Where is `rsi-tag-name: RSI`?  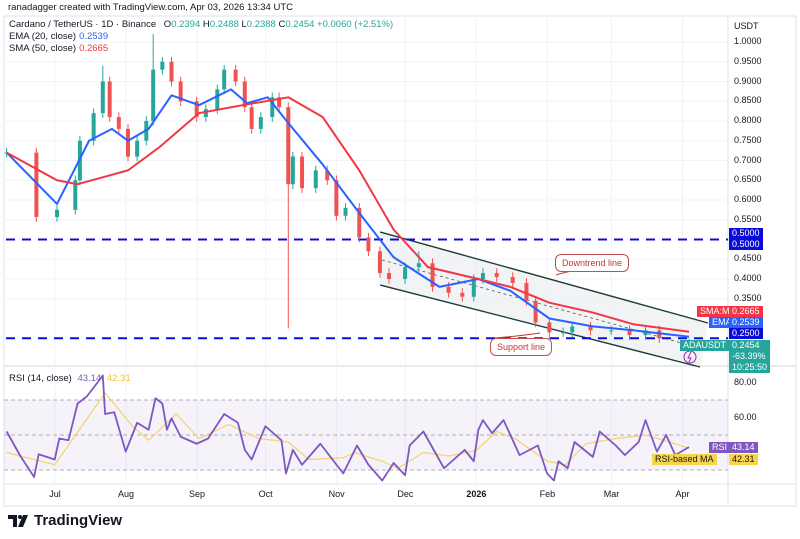 rsi-tag-name: RSI is located at coordinates (720, 447).